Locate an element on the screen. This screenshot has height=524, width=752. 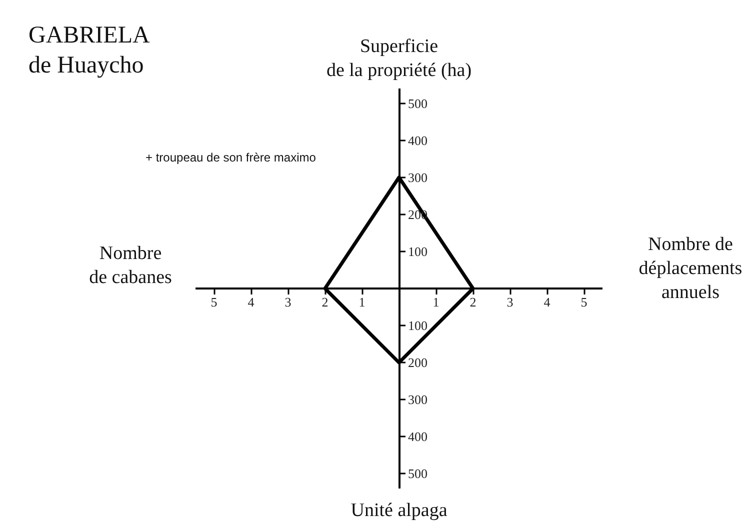
text: Unité alpaga is located at coordinates (399, 510).